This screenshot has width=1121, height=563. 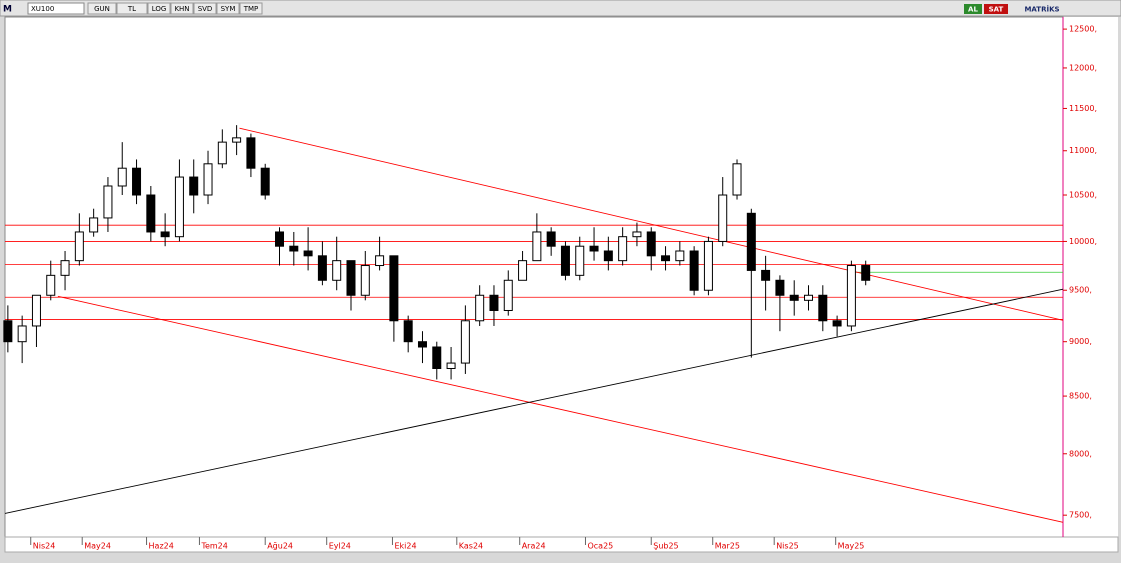 I want to click on toolbar-button-label: TL, so click(x=131, y=9).